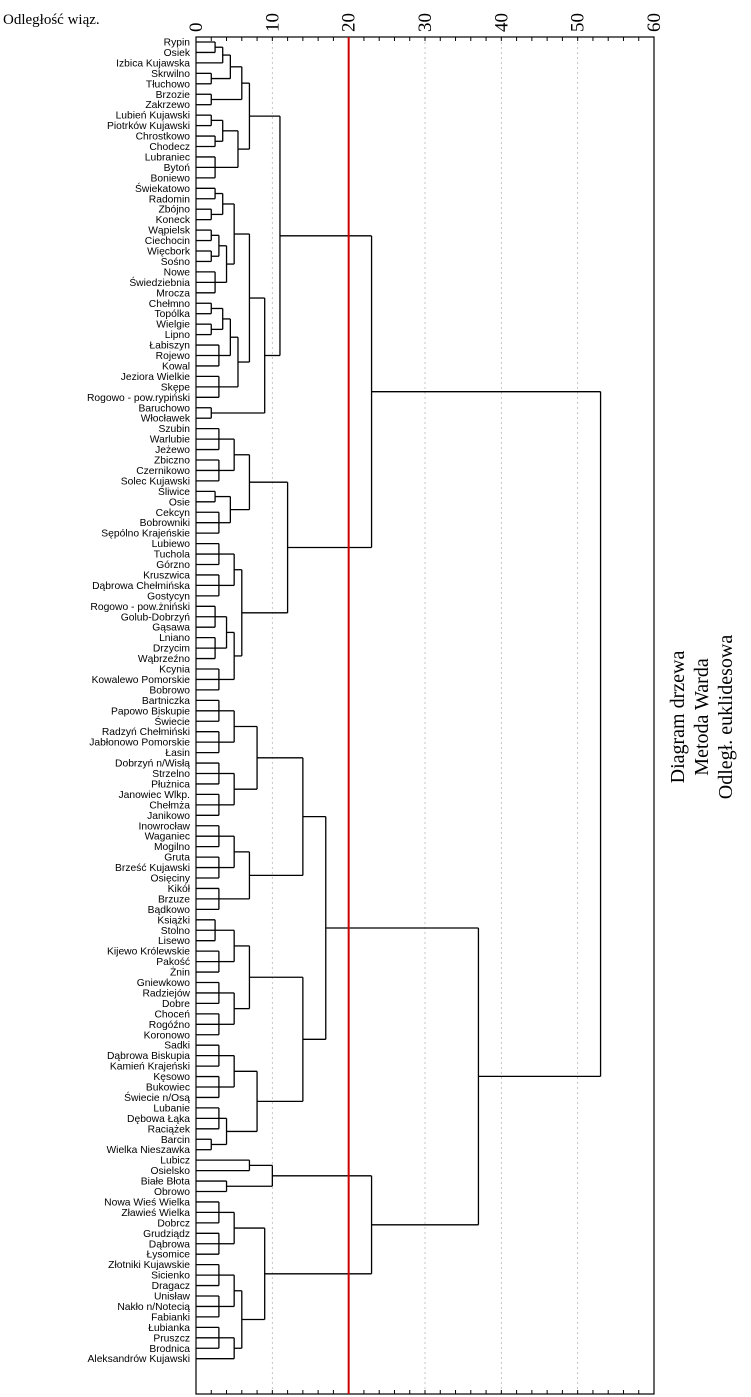 Image resolution: width=751 pixels, height=1397 pixels. What do you see at coordinates (175, 429) in the screenshot?
I see `leaf-label: Szubin` at bounding box center [175, 429].